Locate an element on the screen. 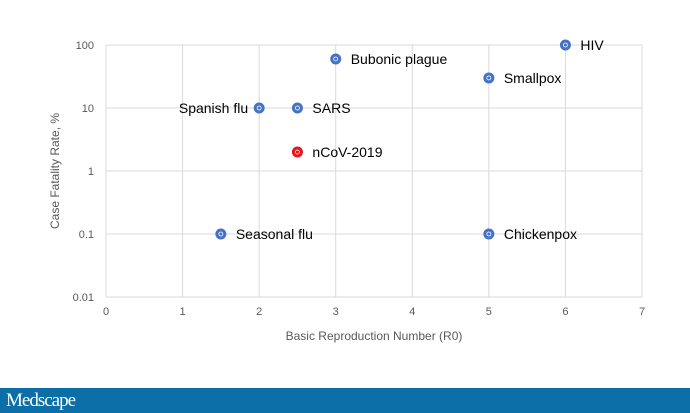 The image size is (690, 413). data-point: Seasonal flu is located at coordinates (264, 234).